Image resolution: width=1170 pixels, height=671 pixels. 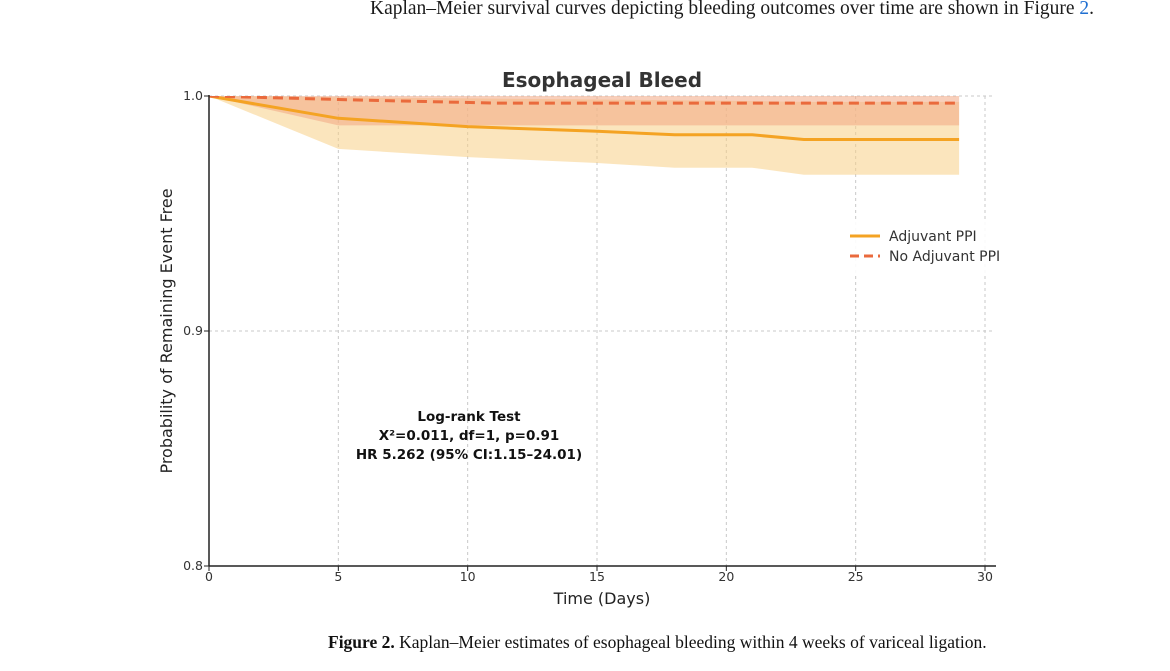 I want to click on x-tick-label: 20, so click(x=726, y=576).